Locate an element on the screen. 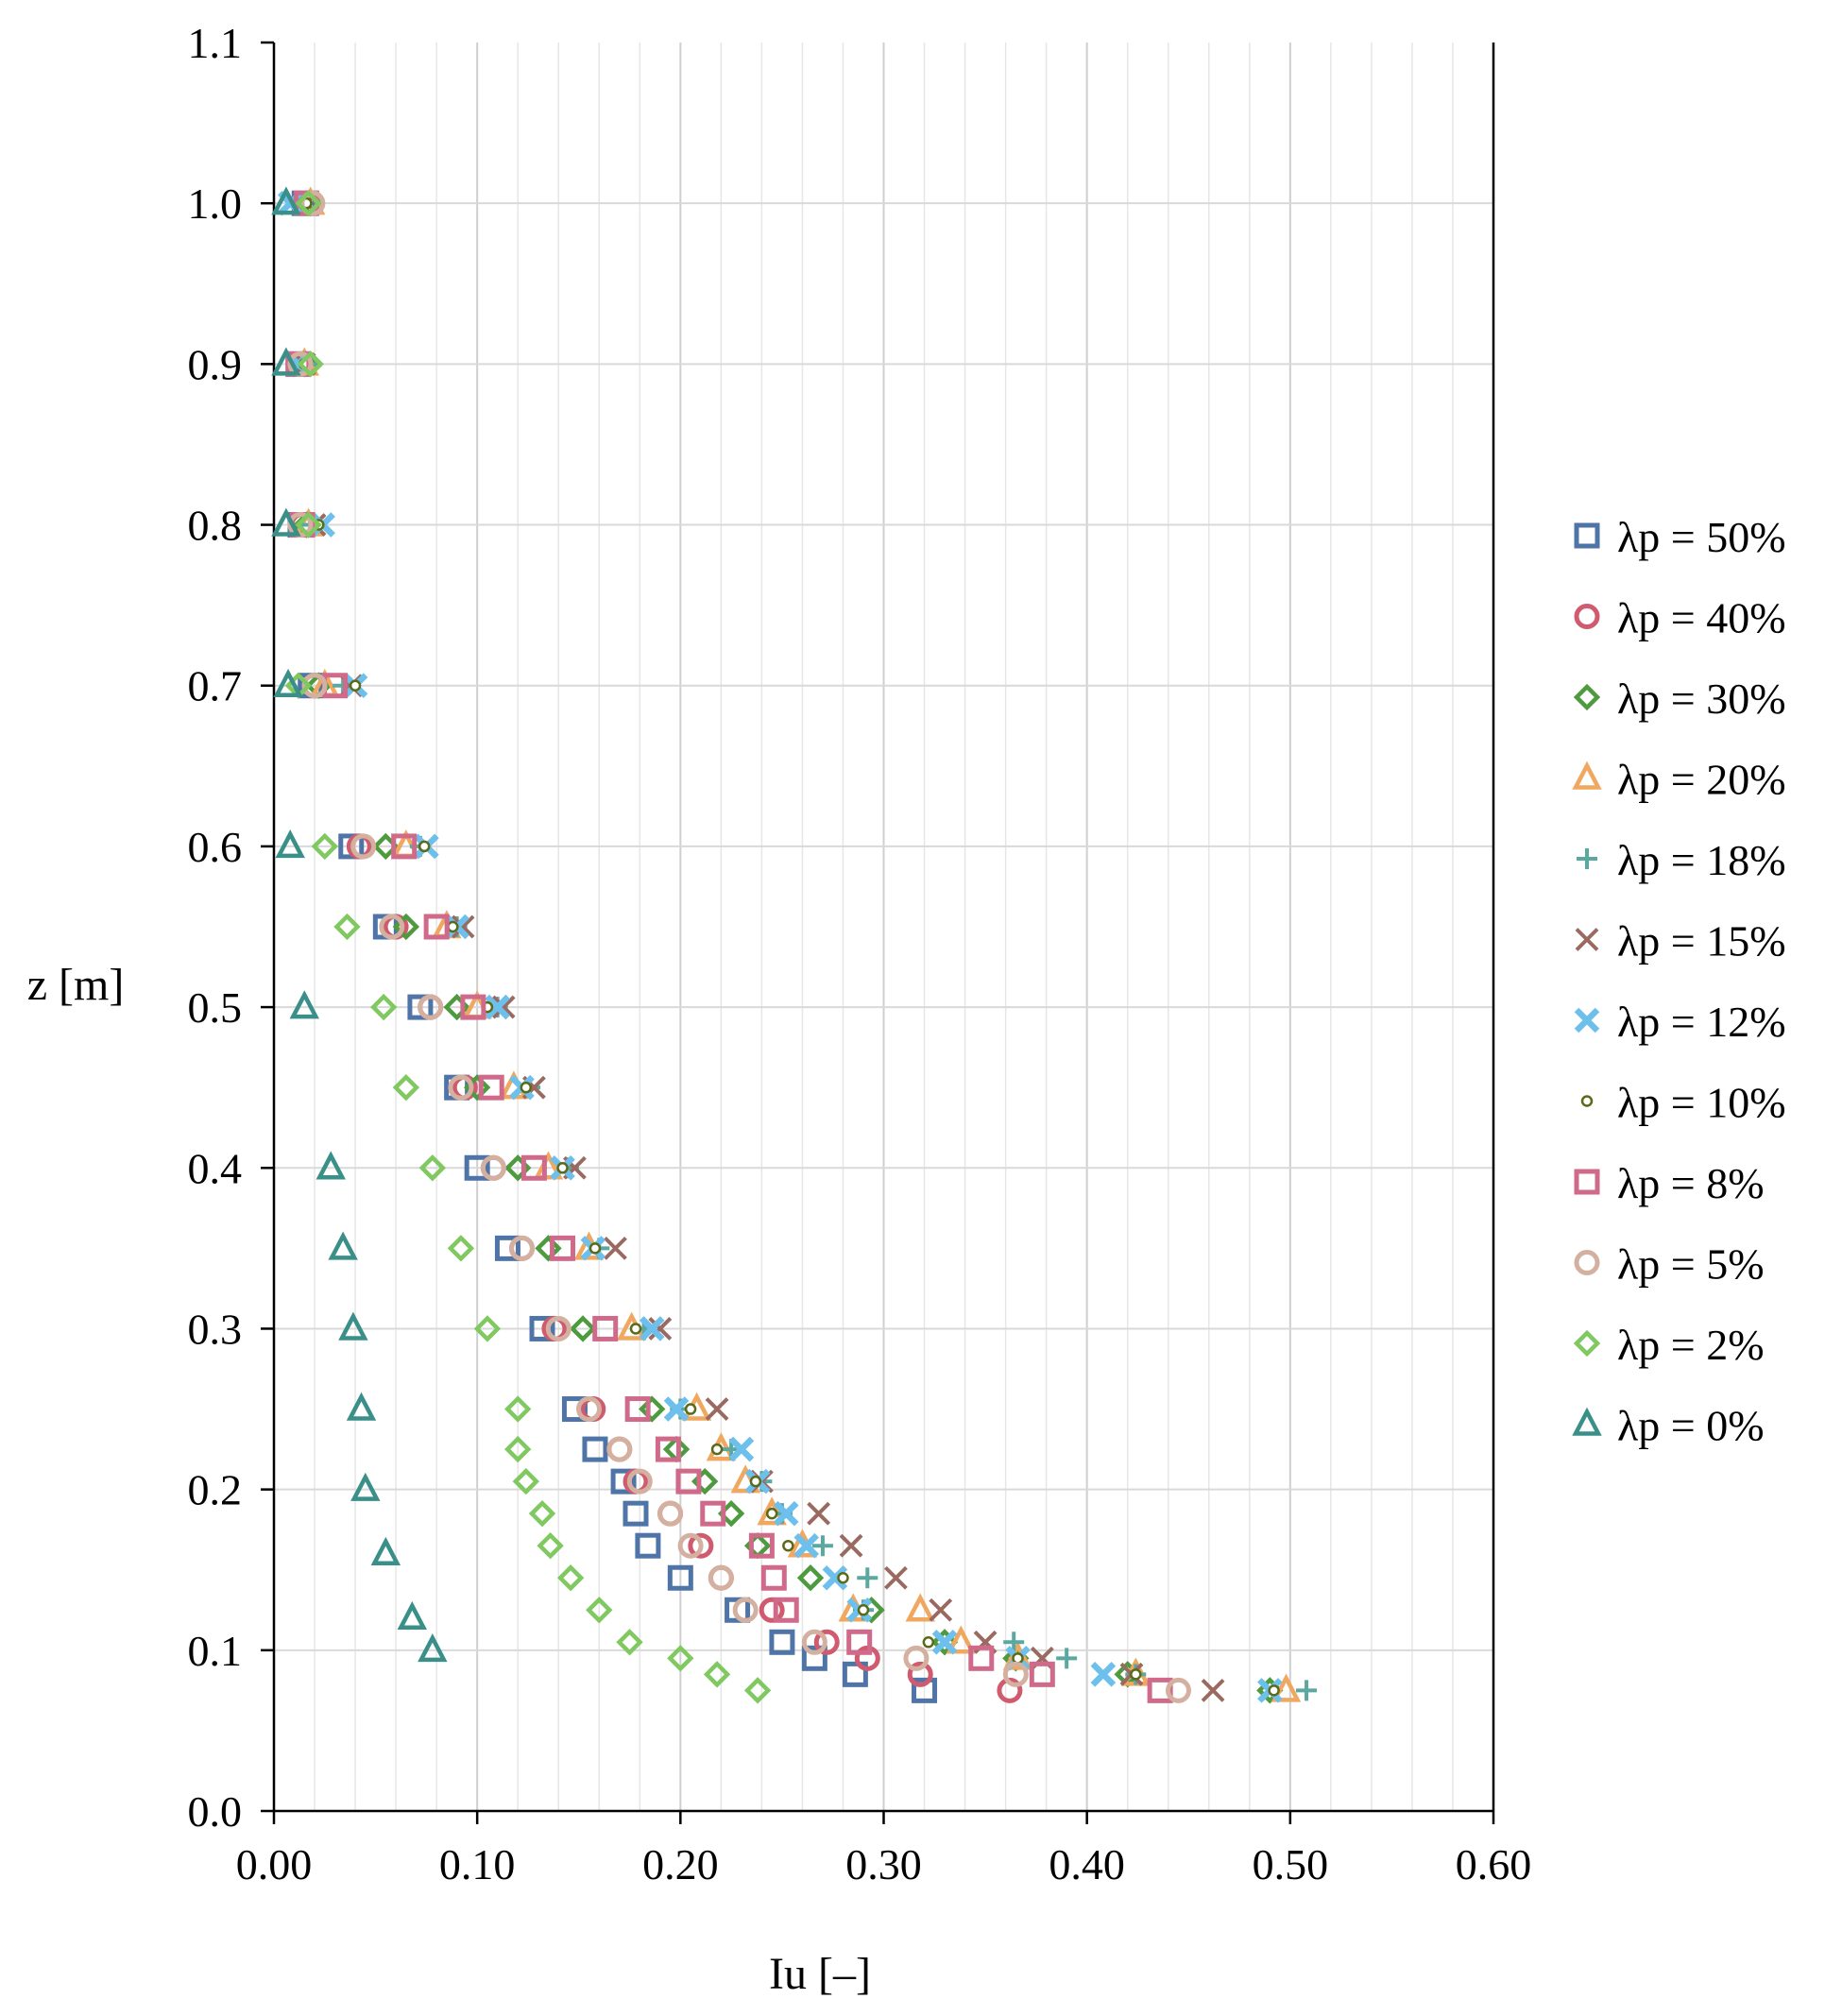  legend-label: λp = 18% is located at coordinates (1701, 860).